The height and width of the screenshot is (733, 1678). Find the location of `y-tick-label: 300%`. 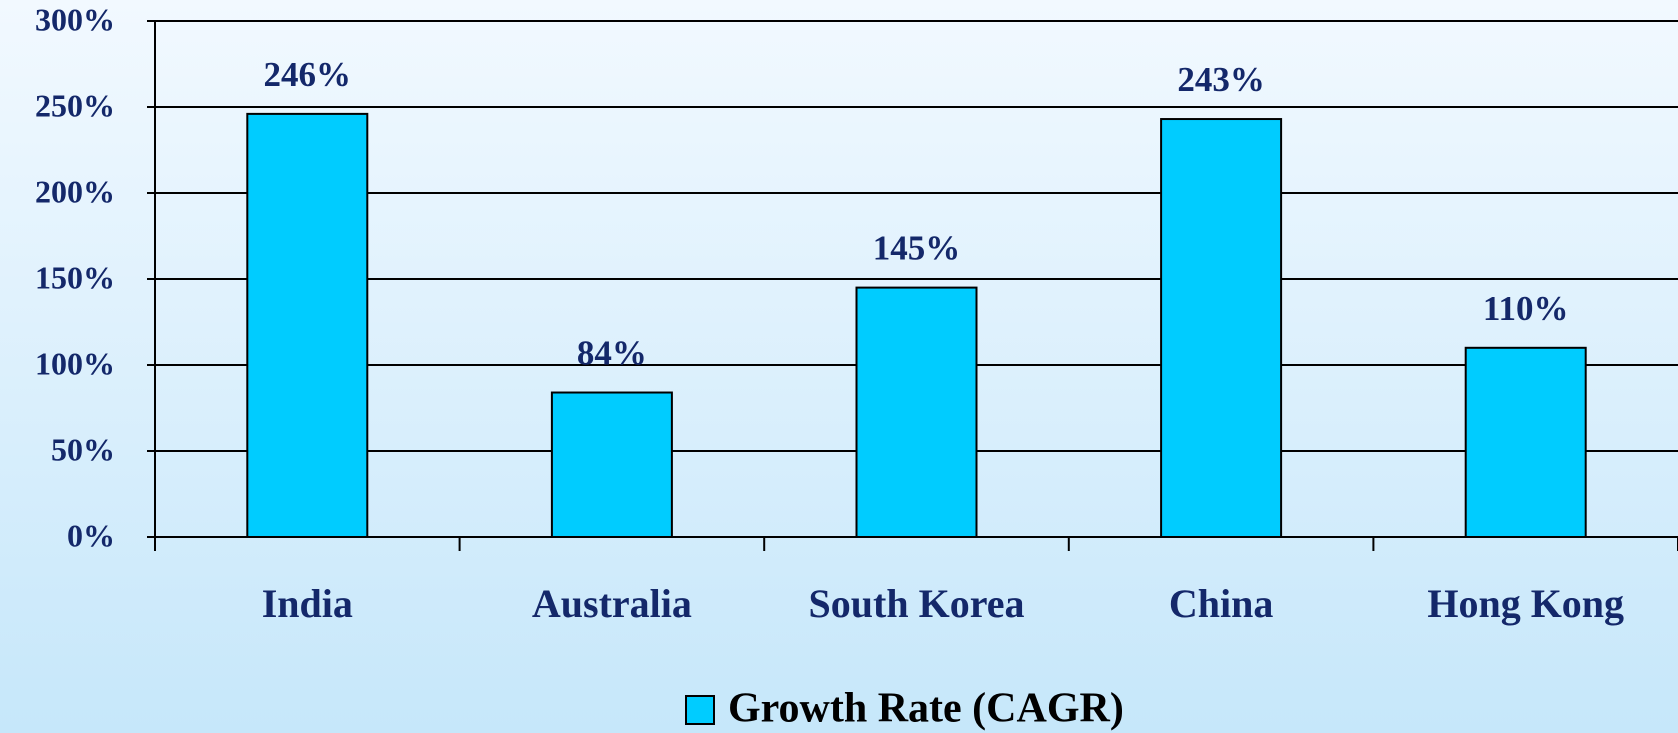

y-tick-label: 300% is located at coordinates (75, 19).